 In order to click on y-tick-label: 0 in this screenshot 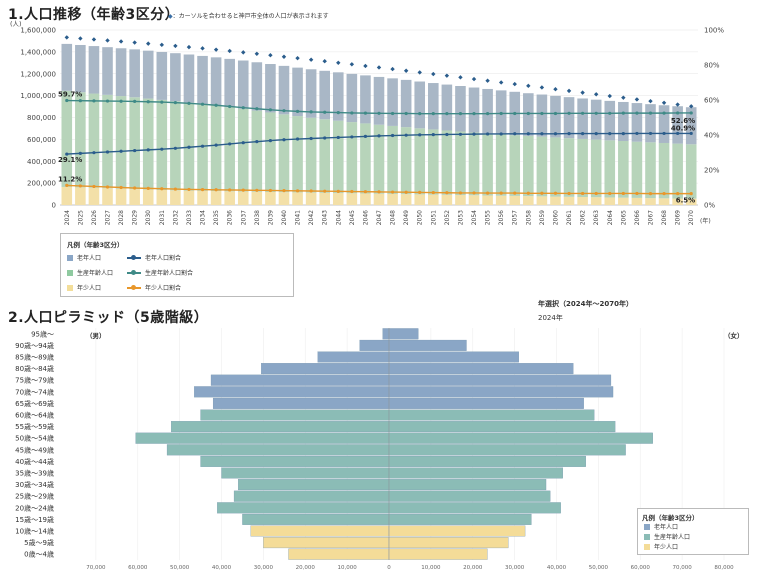, I will do `click(54, 206)`.